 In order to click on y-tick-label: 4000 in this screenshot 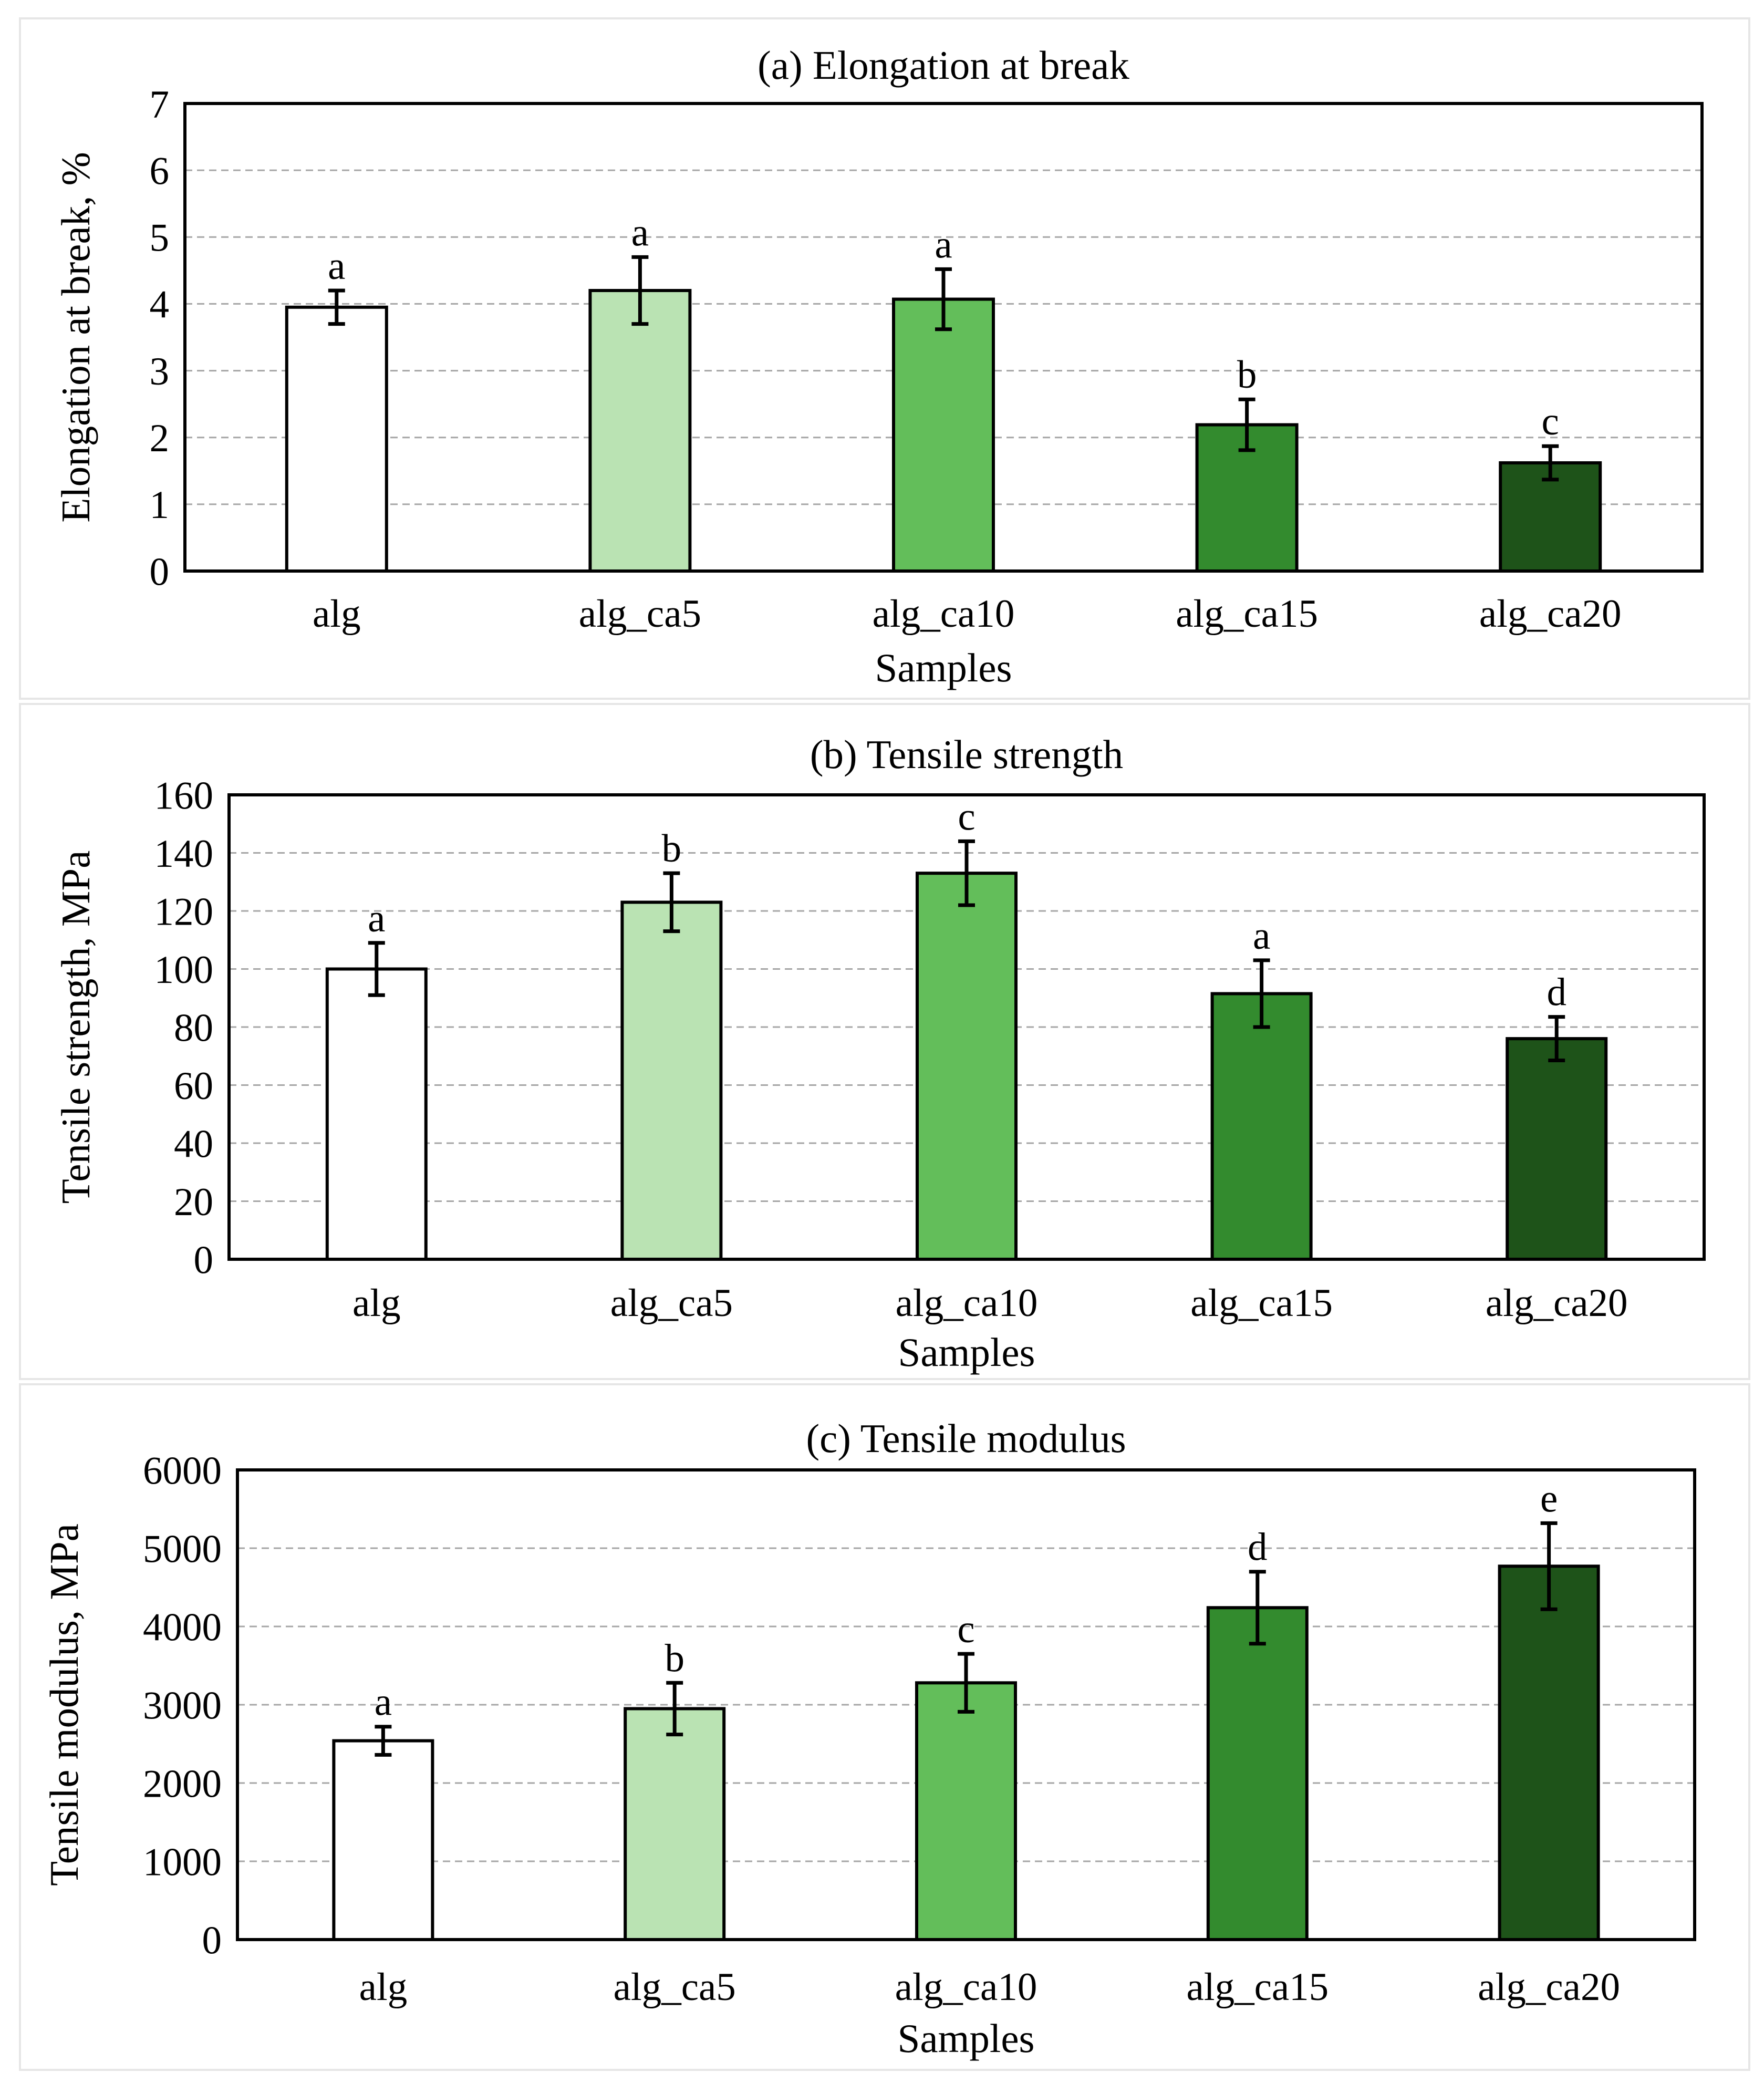, I will do `click(182, 1627)`.